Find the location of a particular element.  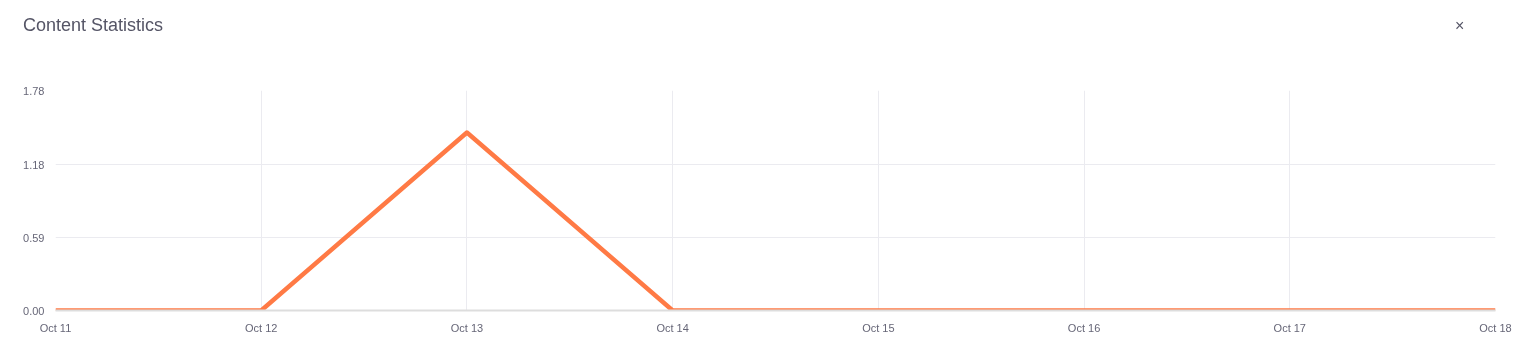

x-tick-label: Oct 14 is located at coordinates (672, 327).